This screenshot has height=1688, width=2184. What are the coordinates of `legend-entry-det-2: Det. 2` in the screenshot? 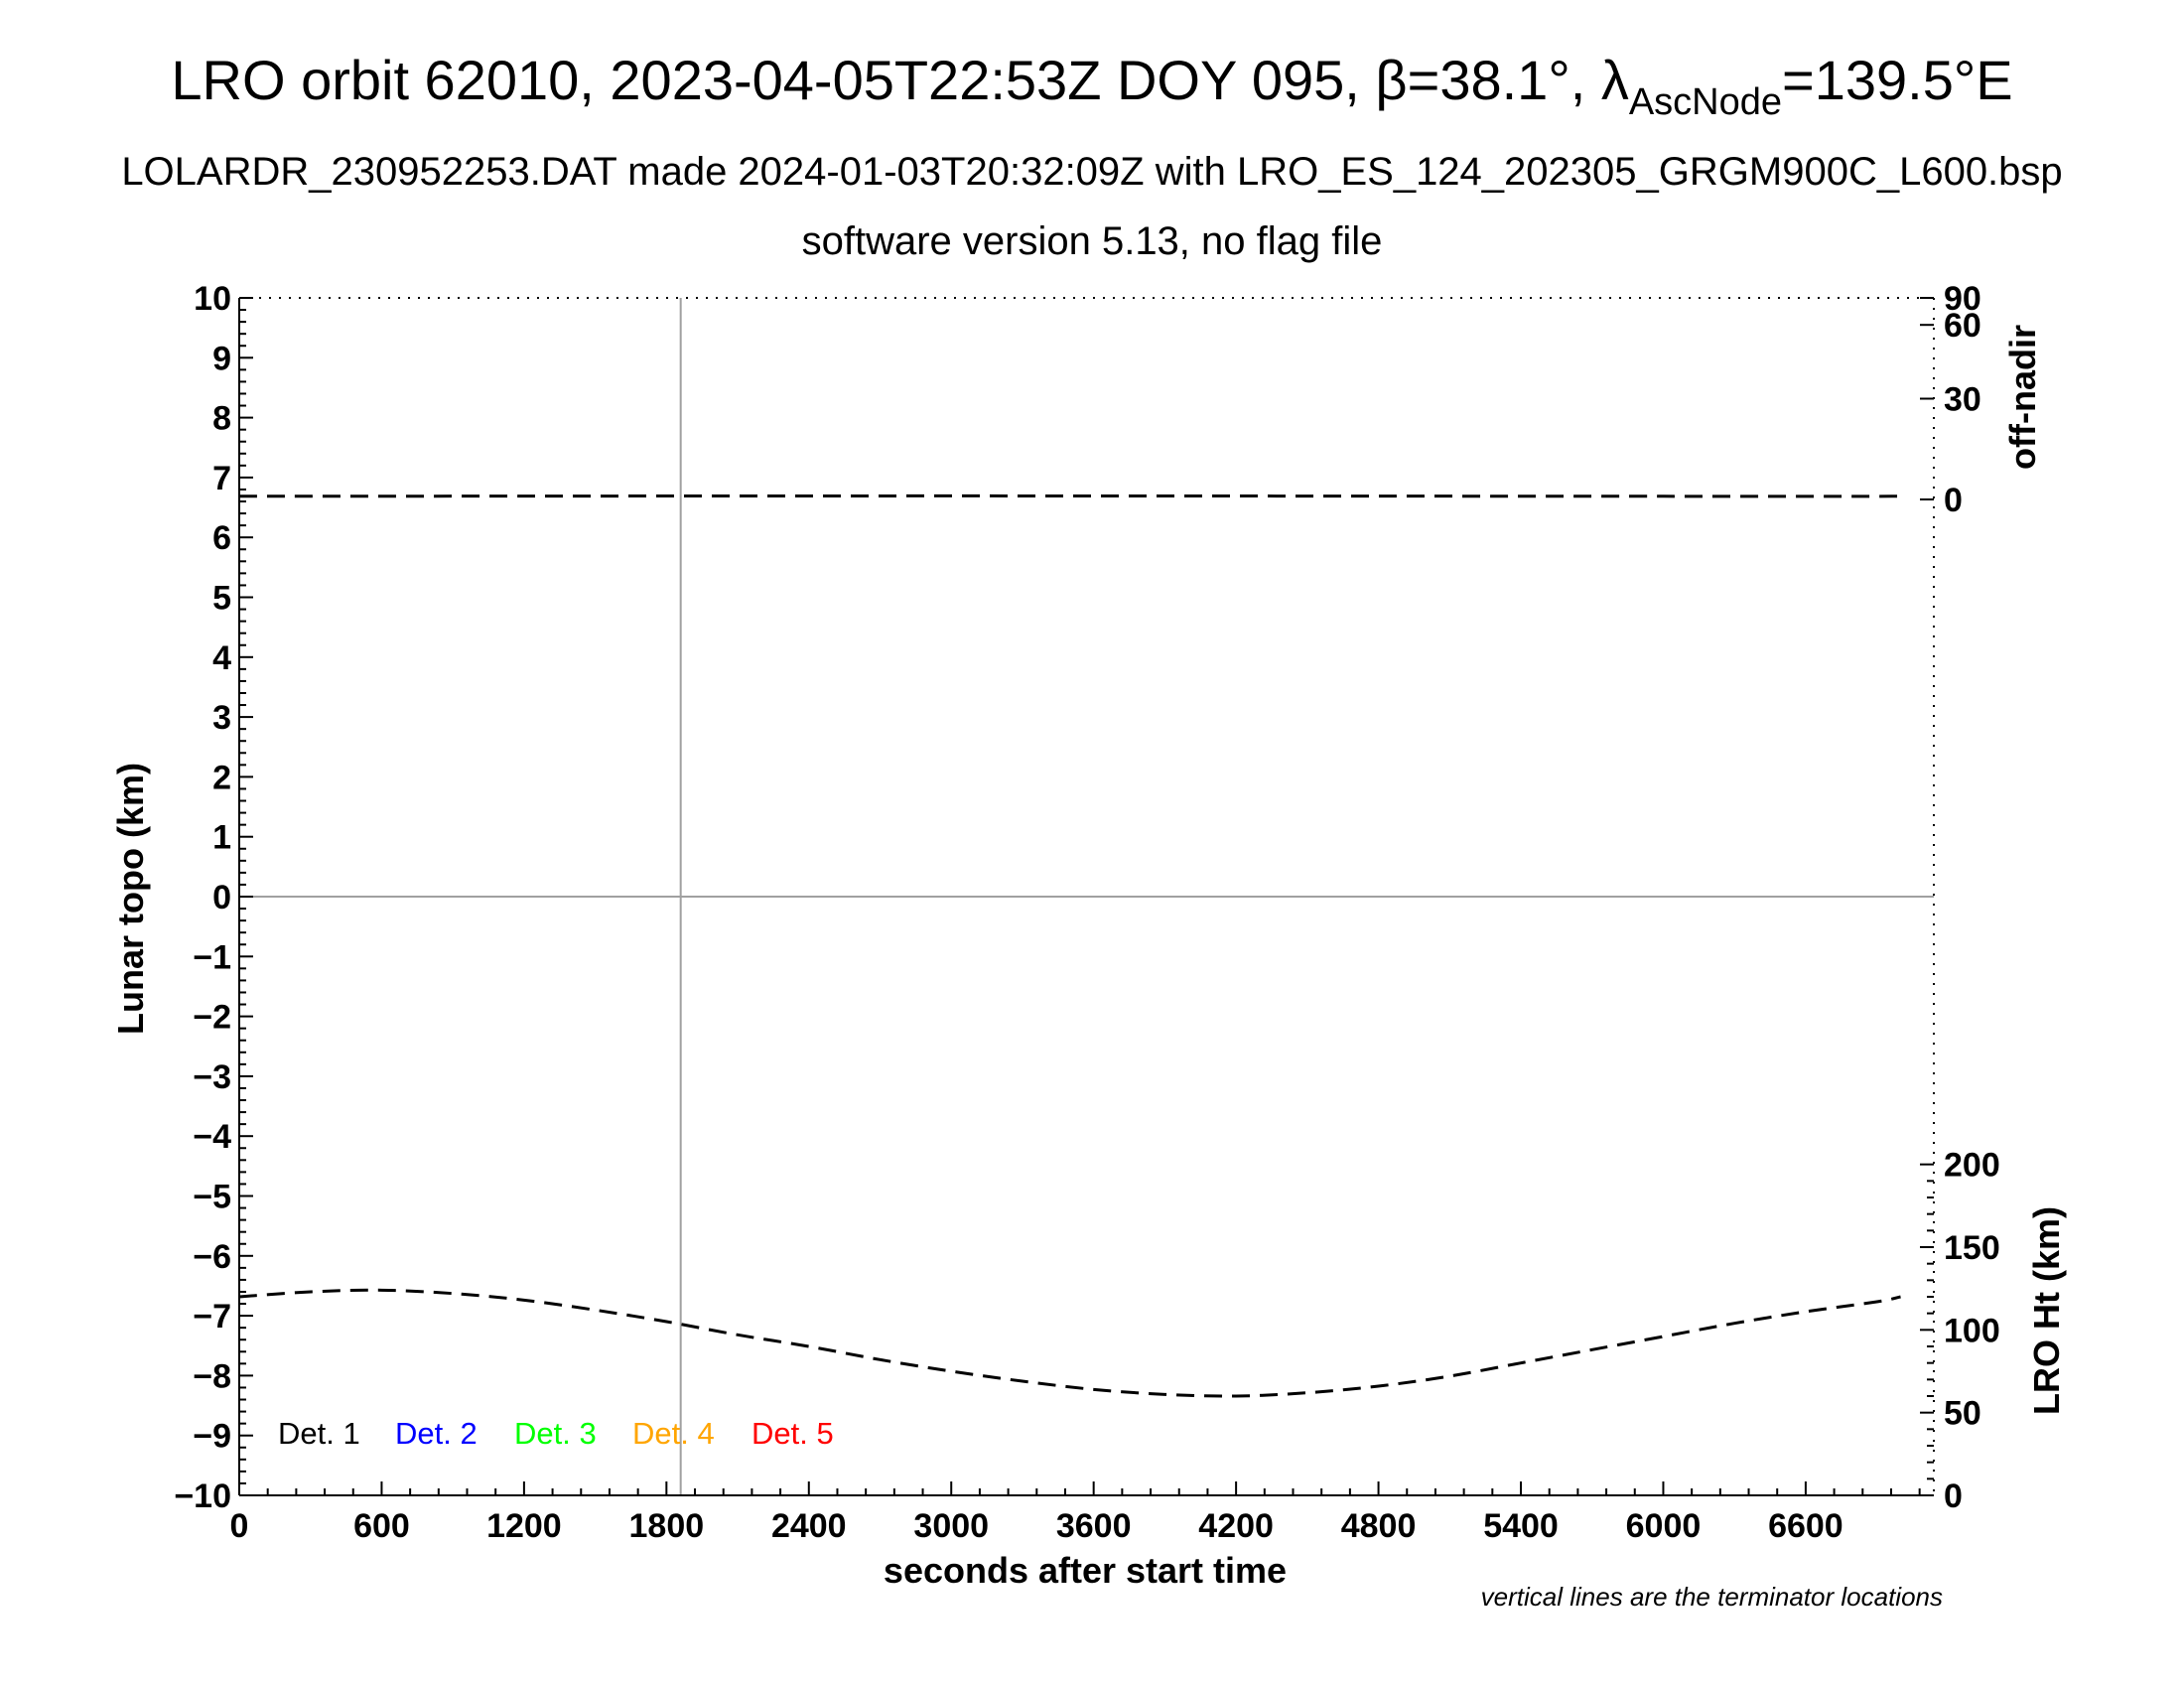 It's located at (436, 1433).